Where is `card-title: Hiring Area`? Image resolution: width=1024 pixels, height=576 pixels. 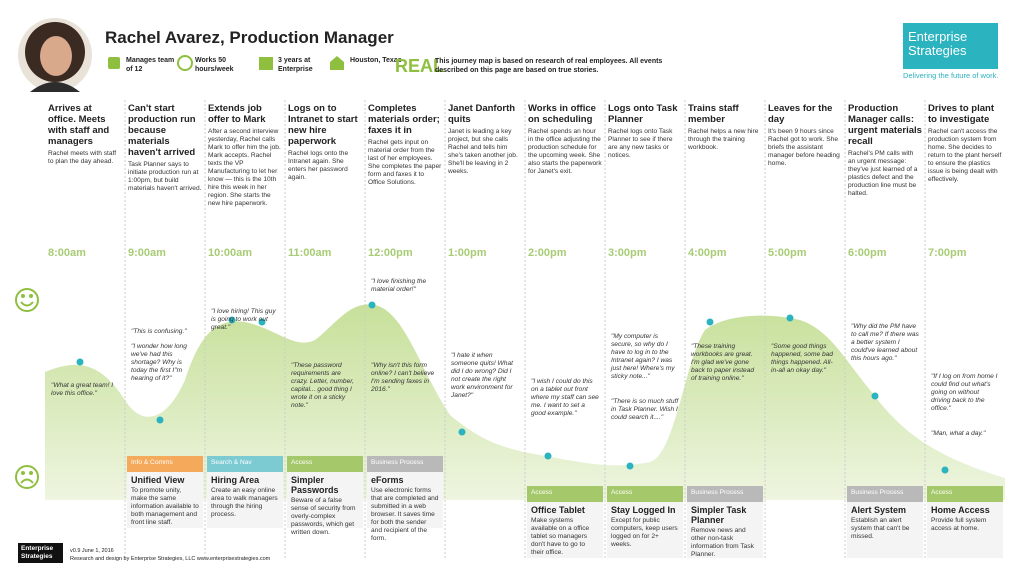
card-title: Hiring Area is located at coordinates (235, 480).